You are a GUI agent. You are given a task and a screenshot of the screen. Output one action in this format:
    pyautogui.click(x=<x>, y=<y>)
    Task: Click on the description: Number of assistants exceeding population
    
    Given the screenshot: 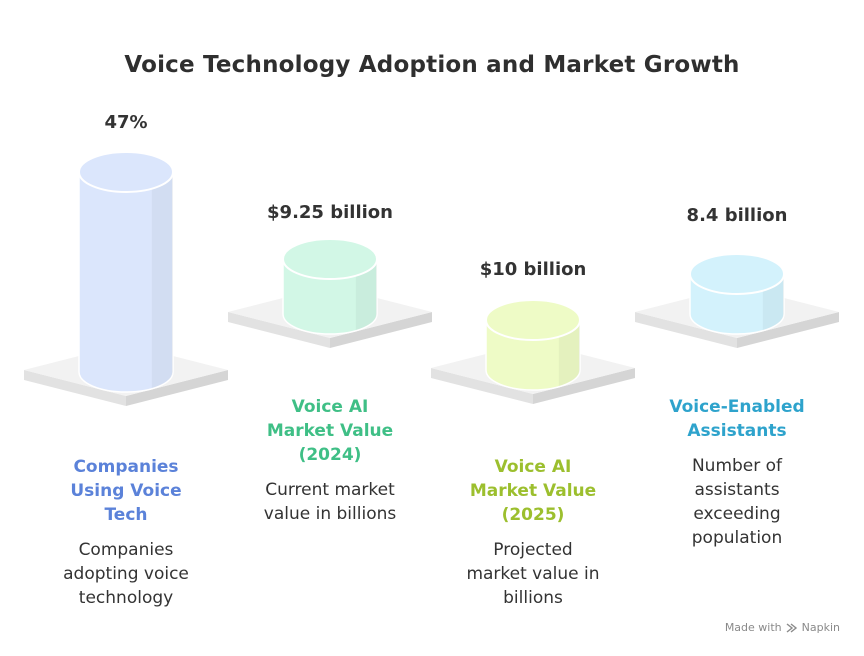 What is the action you would take?
    pyautogui.click(x=737, y=502)
    